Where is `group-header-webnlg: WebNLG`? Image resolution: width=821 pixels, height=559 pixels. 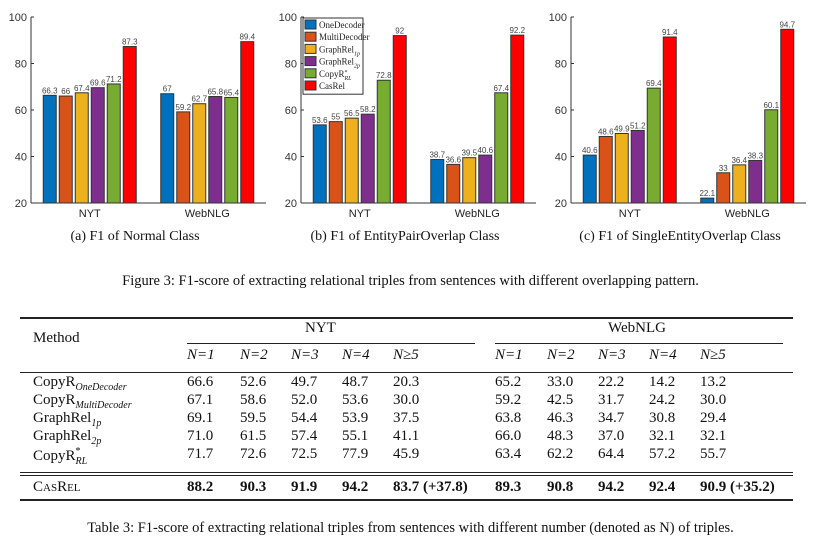
group-header-webnlg: WebNLG is located at coordinates (637, 328).